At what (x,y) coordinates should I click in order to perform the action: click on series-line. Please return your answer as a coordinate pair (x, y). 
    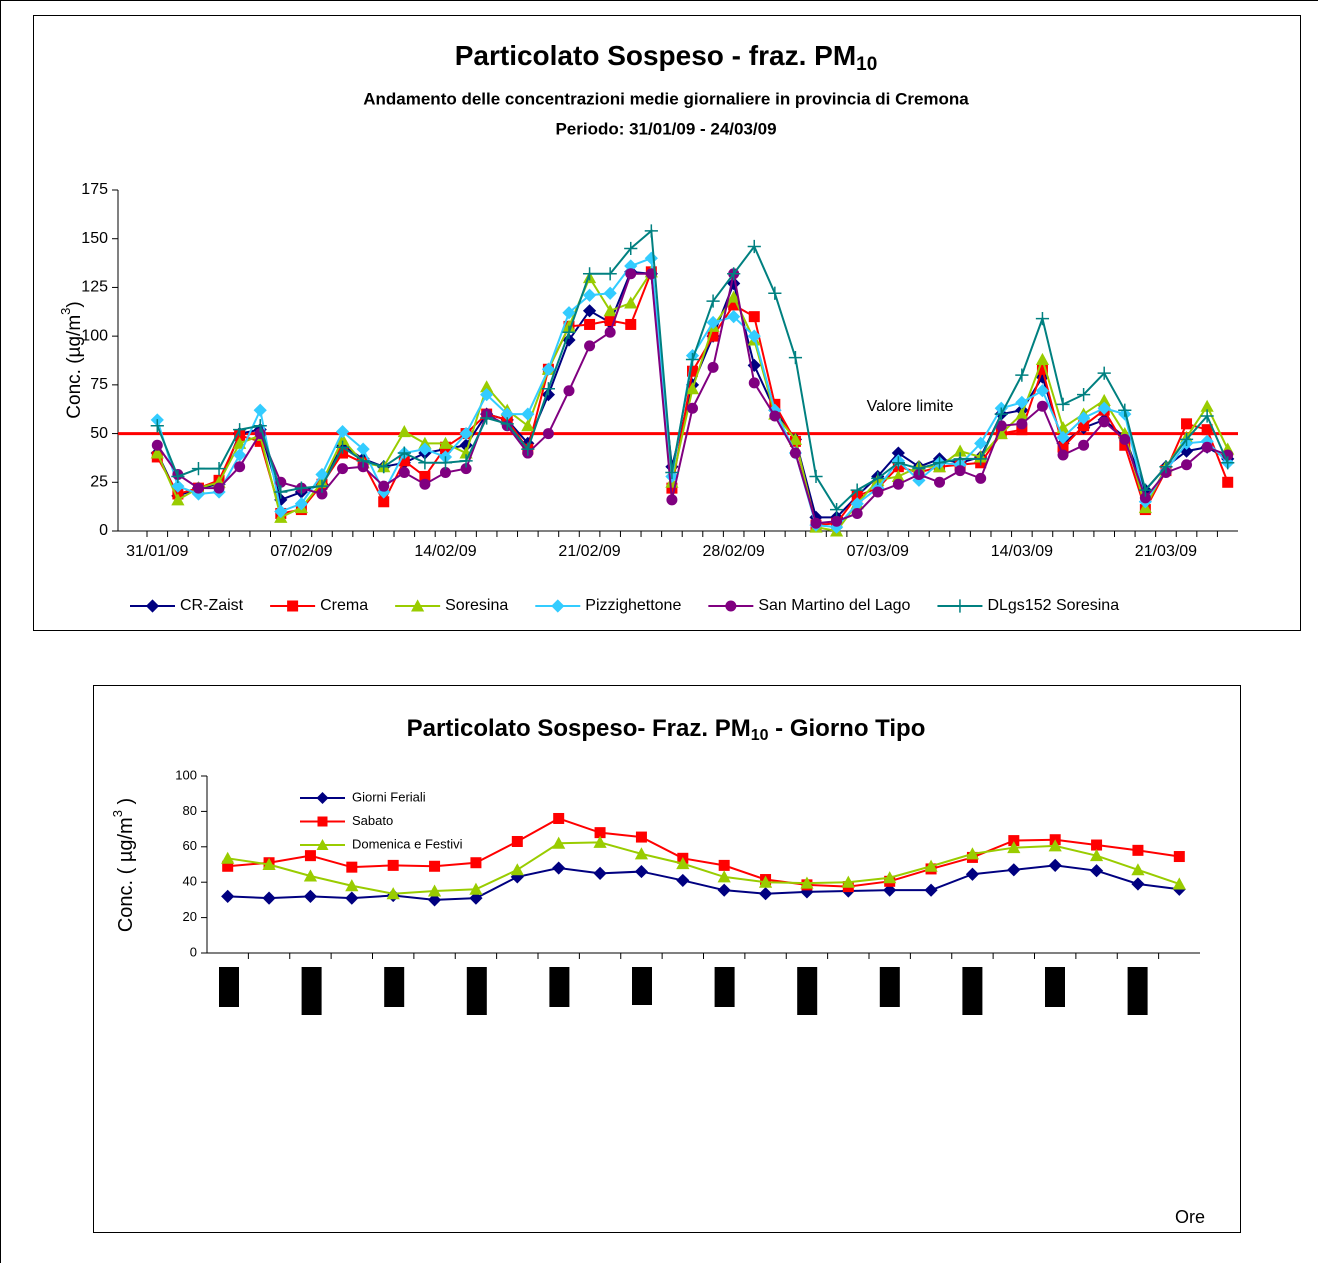
    Looking at the image, I should click on (703, 852).